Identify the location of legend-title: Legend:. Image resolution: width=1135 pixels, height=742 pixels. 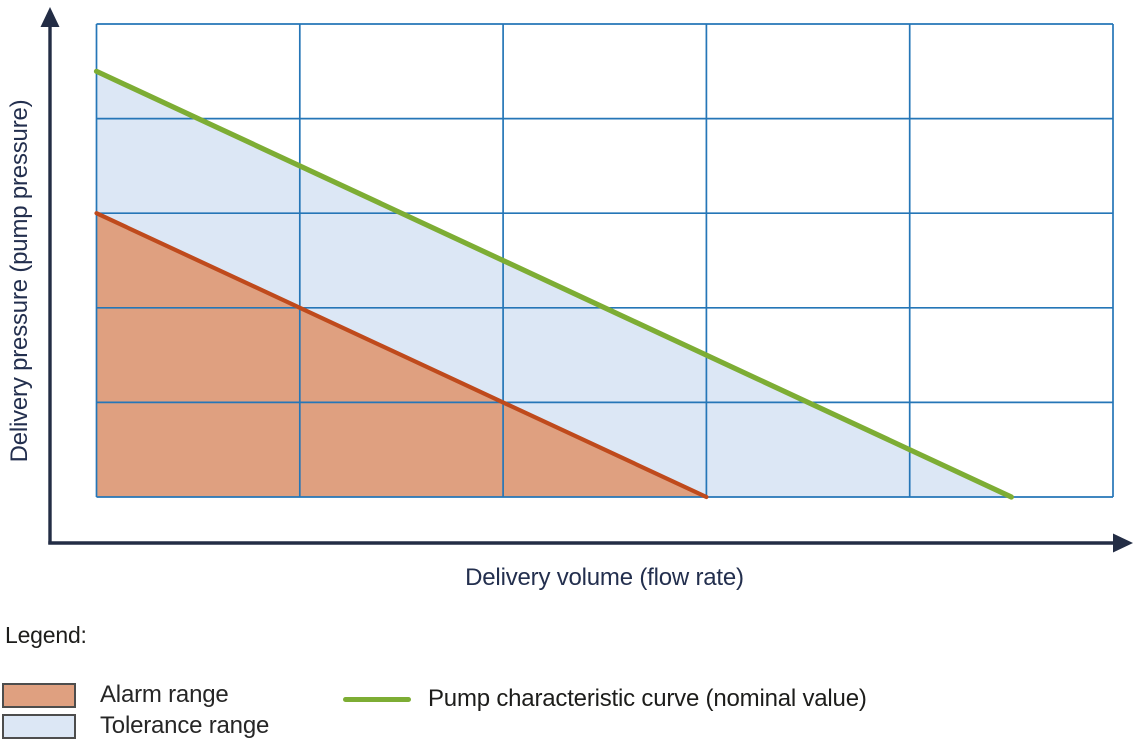
(46, 635).